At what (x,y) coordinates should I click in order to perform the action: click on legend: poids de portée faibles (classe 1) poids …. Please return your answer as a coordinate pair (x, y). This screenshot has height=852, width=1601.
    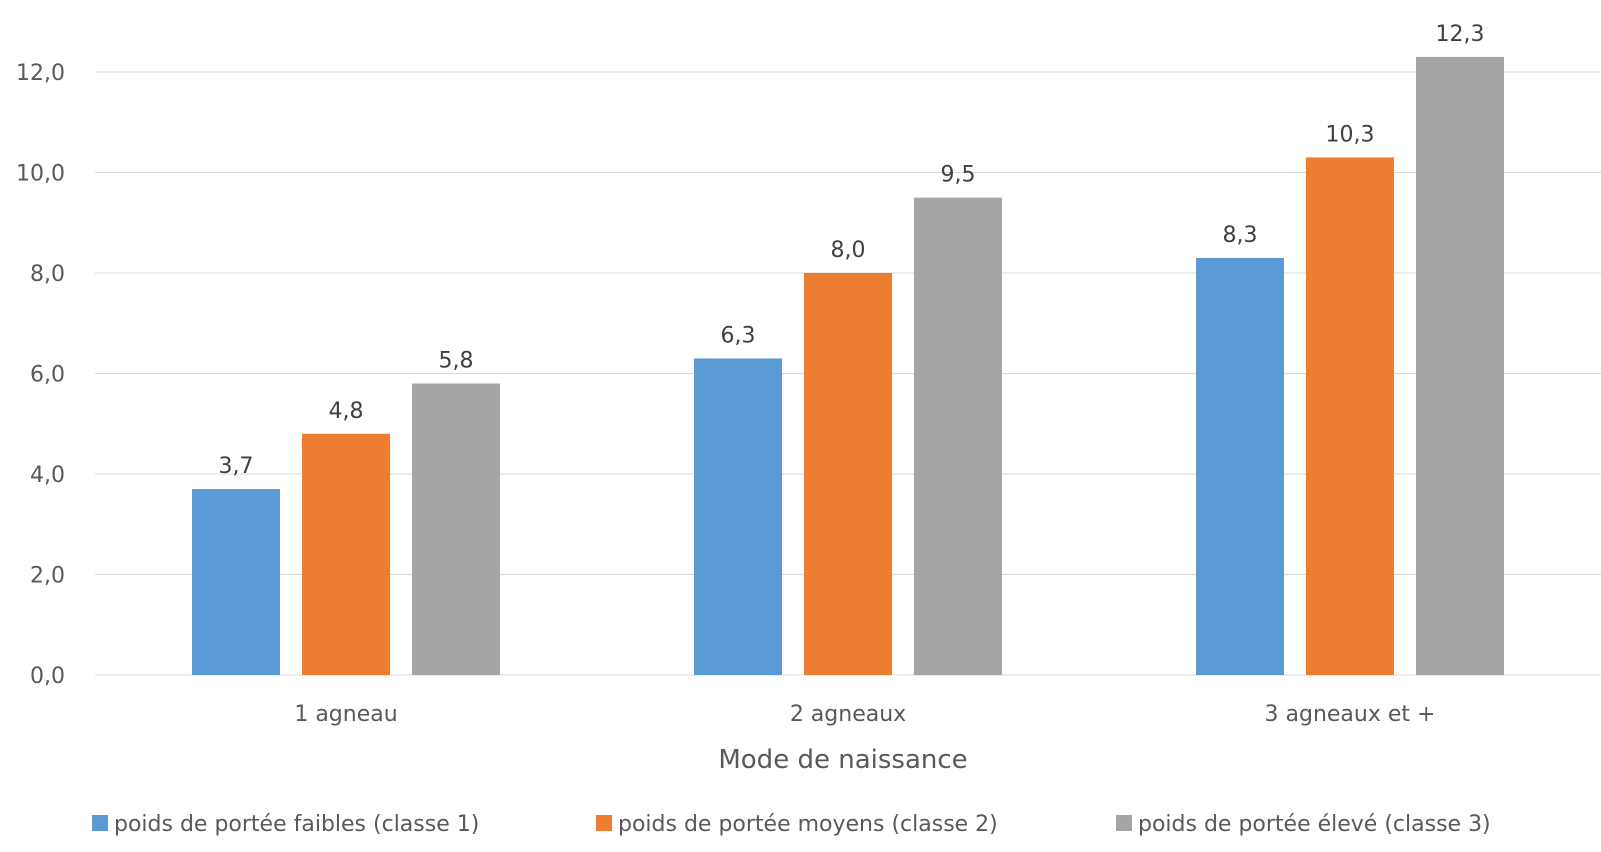
    Looking at the image, I should click on (791, 824).